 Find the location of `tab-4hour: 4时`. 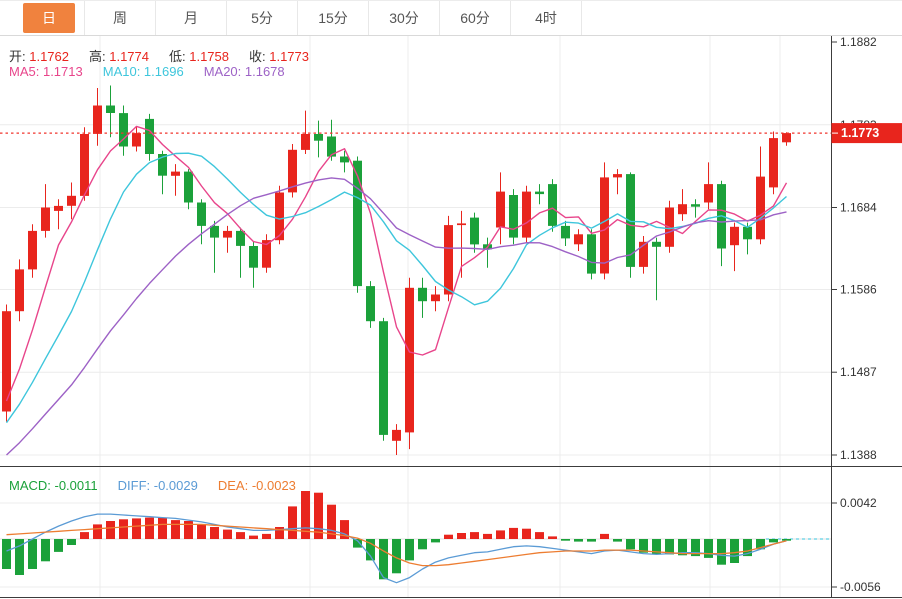

tab-4hour: 4时 is located at coordinates (546, 18).